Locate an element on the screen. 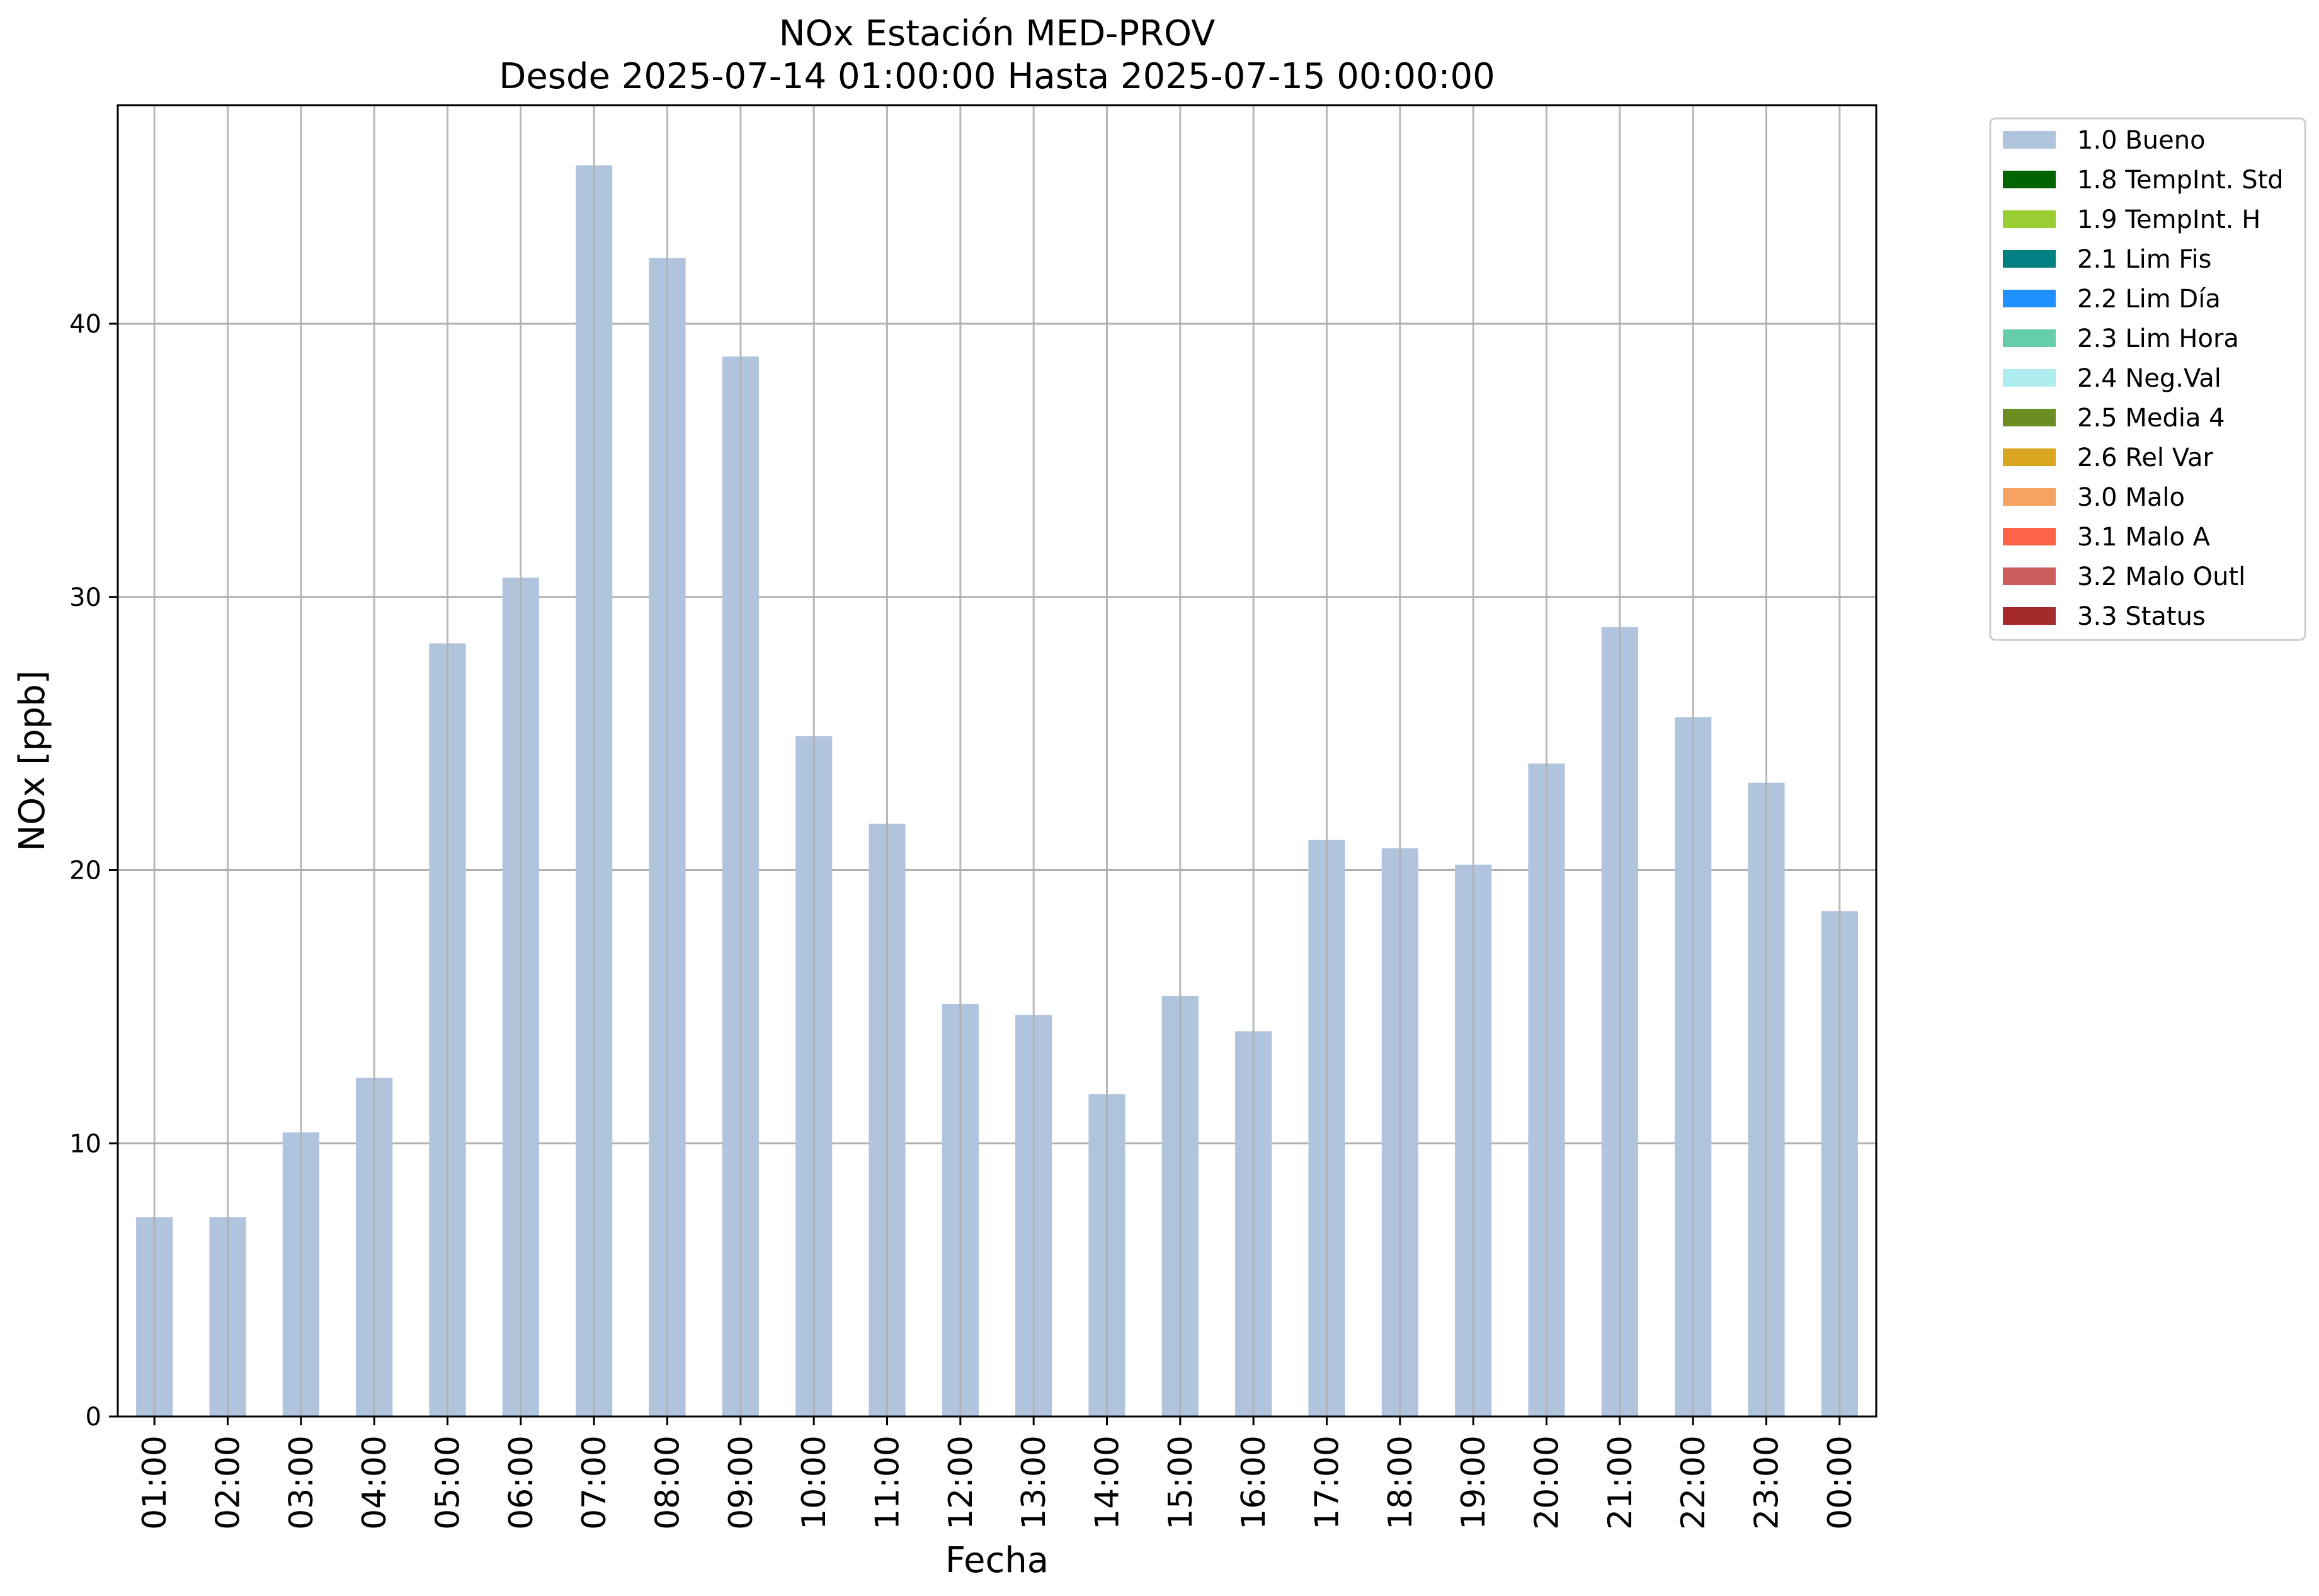 The width and height of the screenshot is (2319, 1596). x-tick-label: 11:00 is located at coordinates (888, 1482).